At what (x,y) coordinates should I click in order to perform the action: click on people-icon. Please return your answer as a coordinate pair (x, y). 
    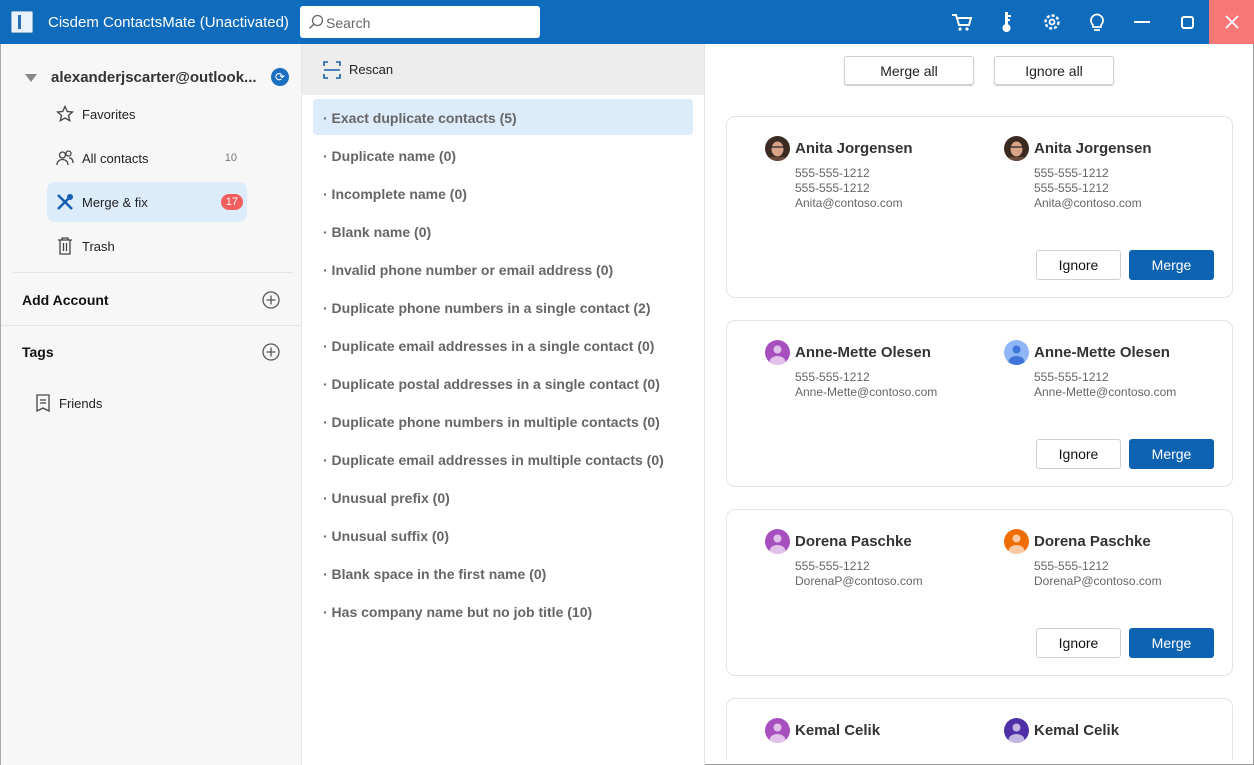
    Looking at the image, I should click on (65, 158).